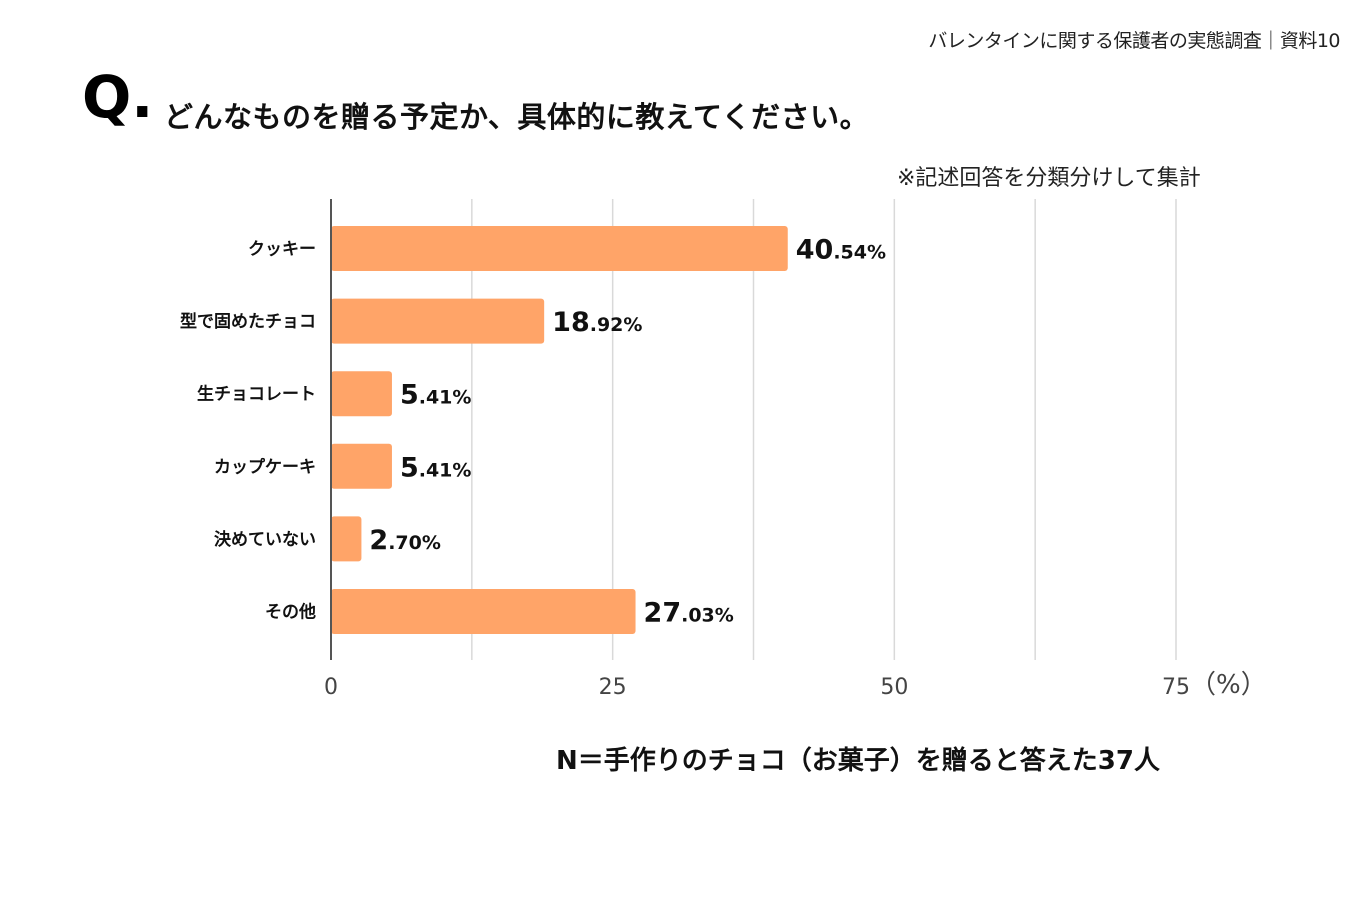  Describe the element at coordinates (613, 687) in the screenshot. I see `x-tick-label: 25` at that location.